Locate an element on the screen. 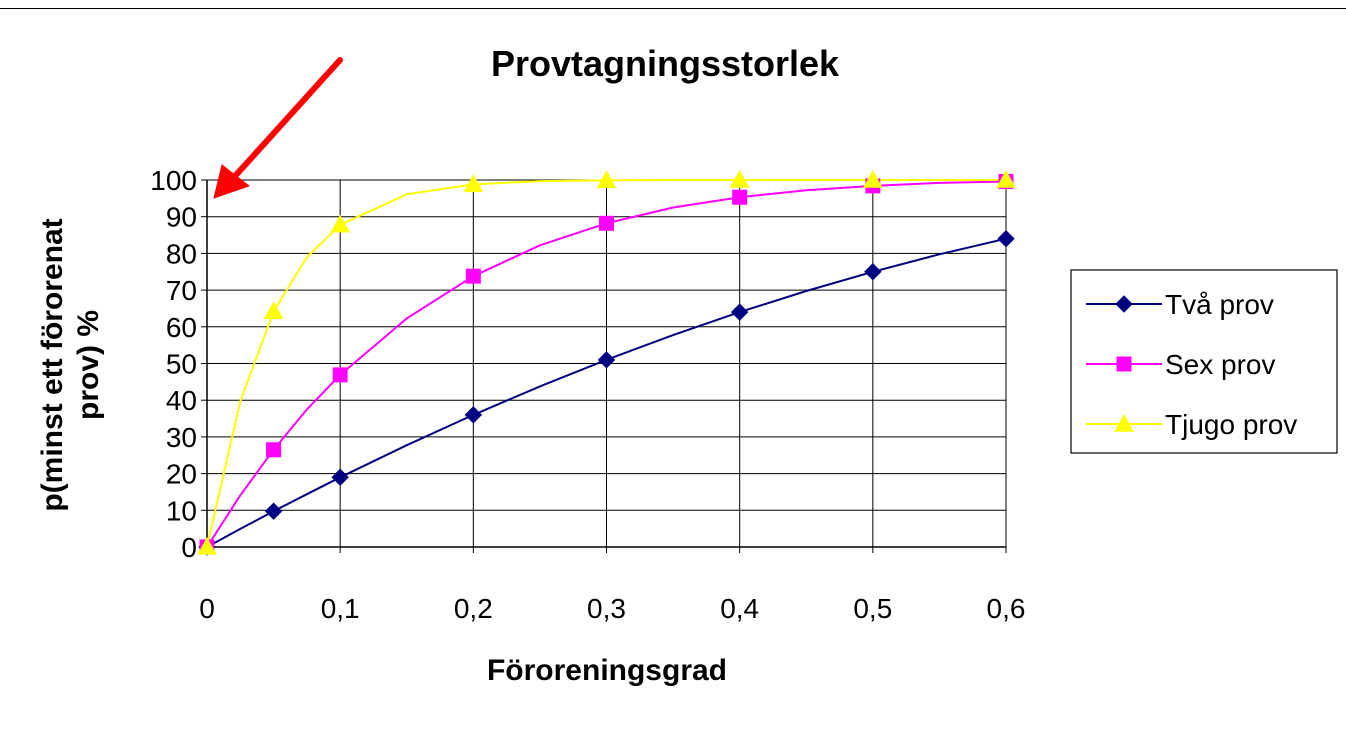  y-tick-label: 40 is located at coordinates (181, 400).